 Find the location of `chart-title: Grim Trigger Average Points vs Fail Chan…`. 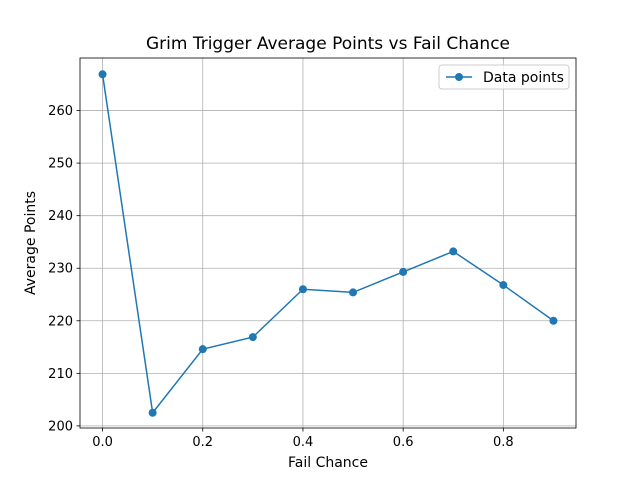

chart-title: Grim Trigger Average Points vs Fail Chan… is located at coordinates (328, 44).